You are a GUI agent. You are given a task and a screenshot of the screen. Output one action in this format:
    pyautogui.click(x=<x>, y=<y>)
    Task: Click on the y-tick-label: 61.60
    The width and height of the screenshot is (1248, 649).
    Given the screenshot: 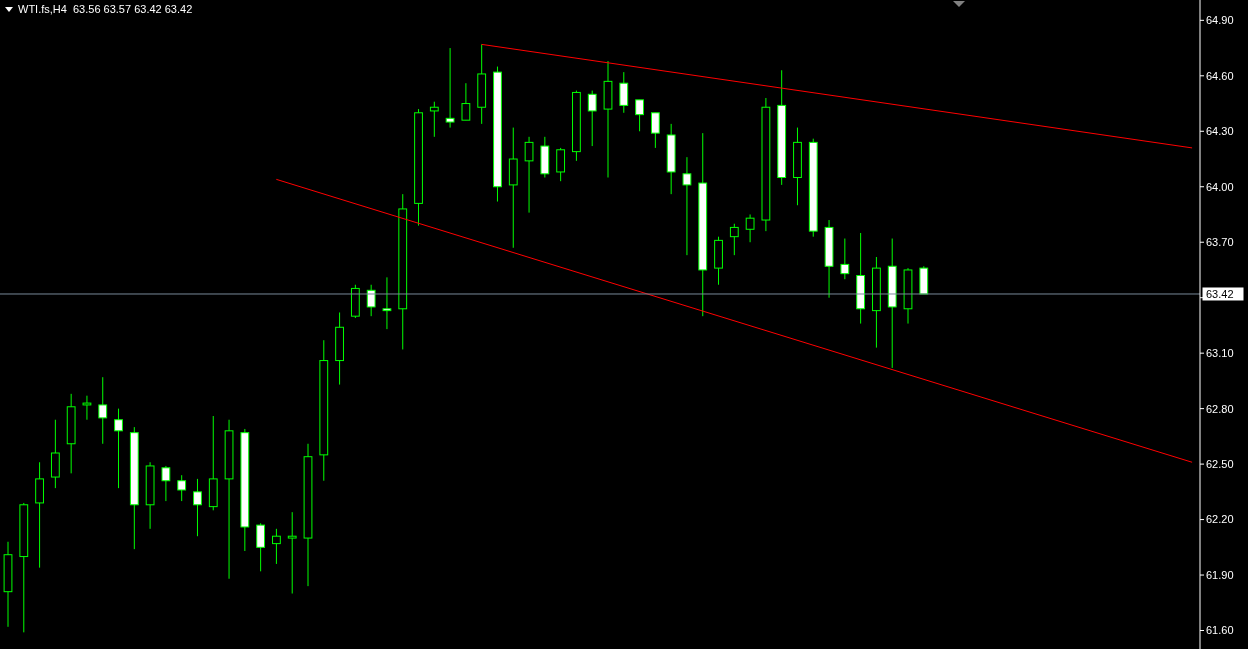 What is the action you would take?
    pyautogui.click(x=1220, y=630)
    